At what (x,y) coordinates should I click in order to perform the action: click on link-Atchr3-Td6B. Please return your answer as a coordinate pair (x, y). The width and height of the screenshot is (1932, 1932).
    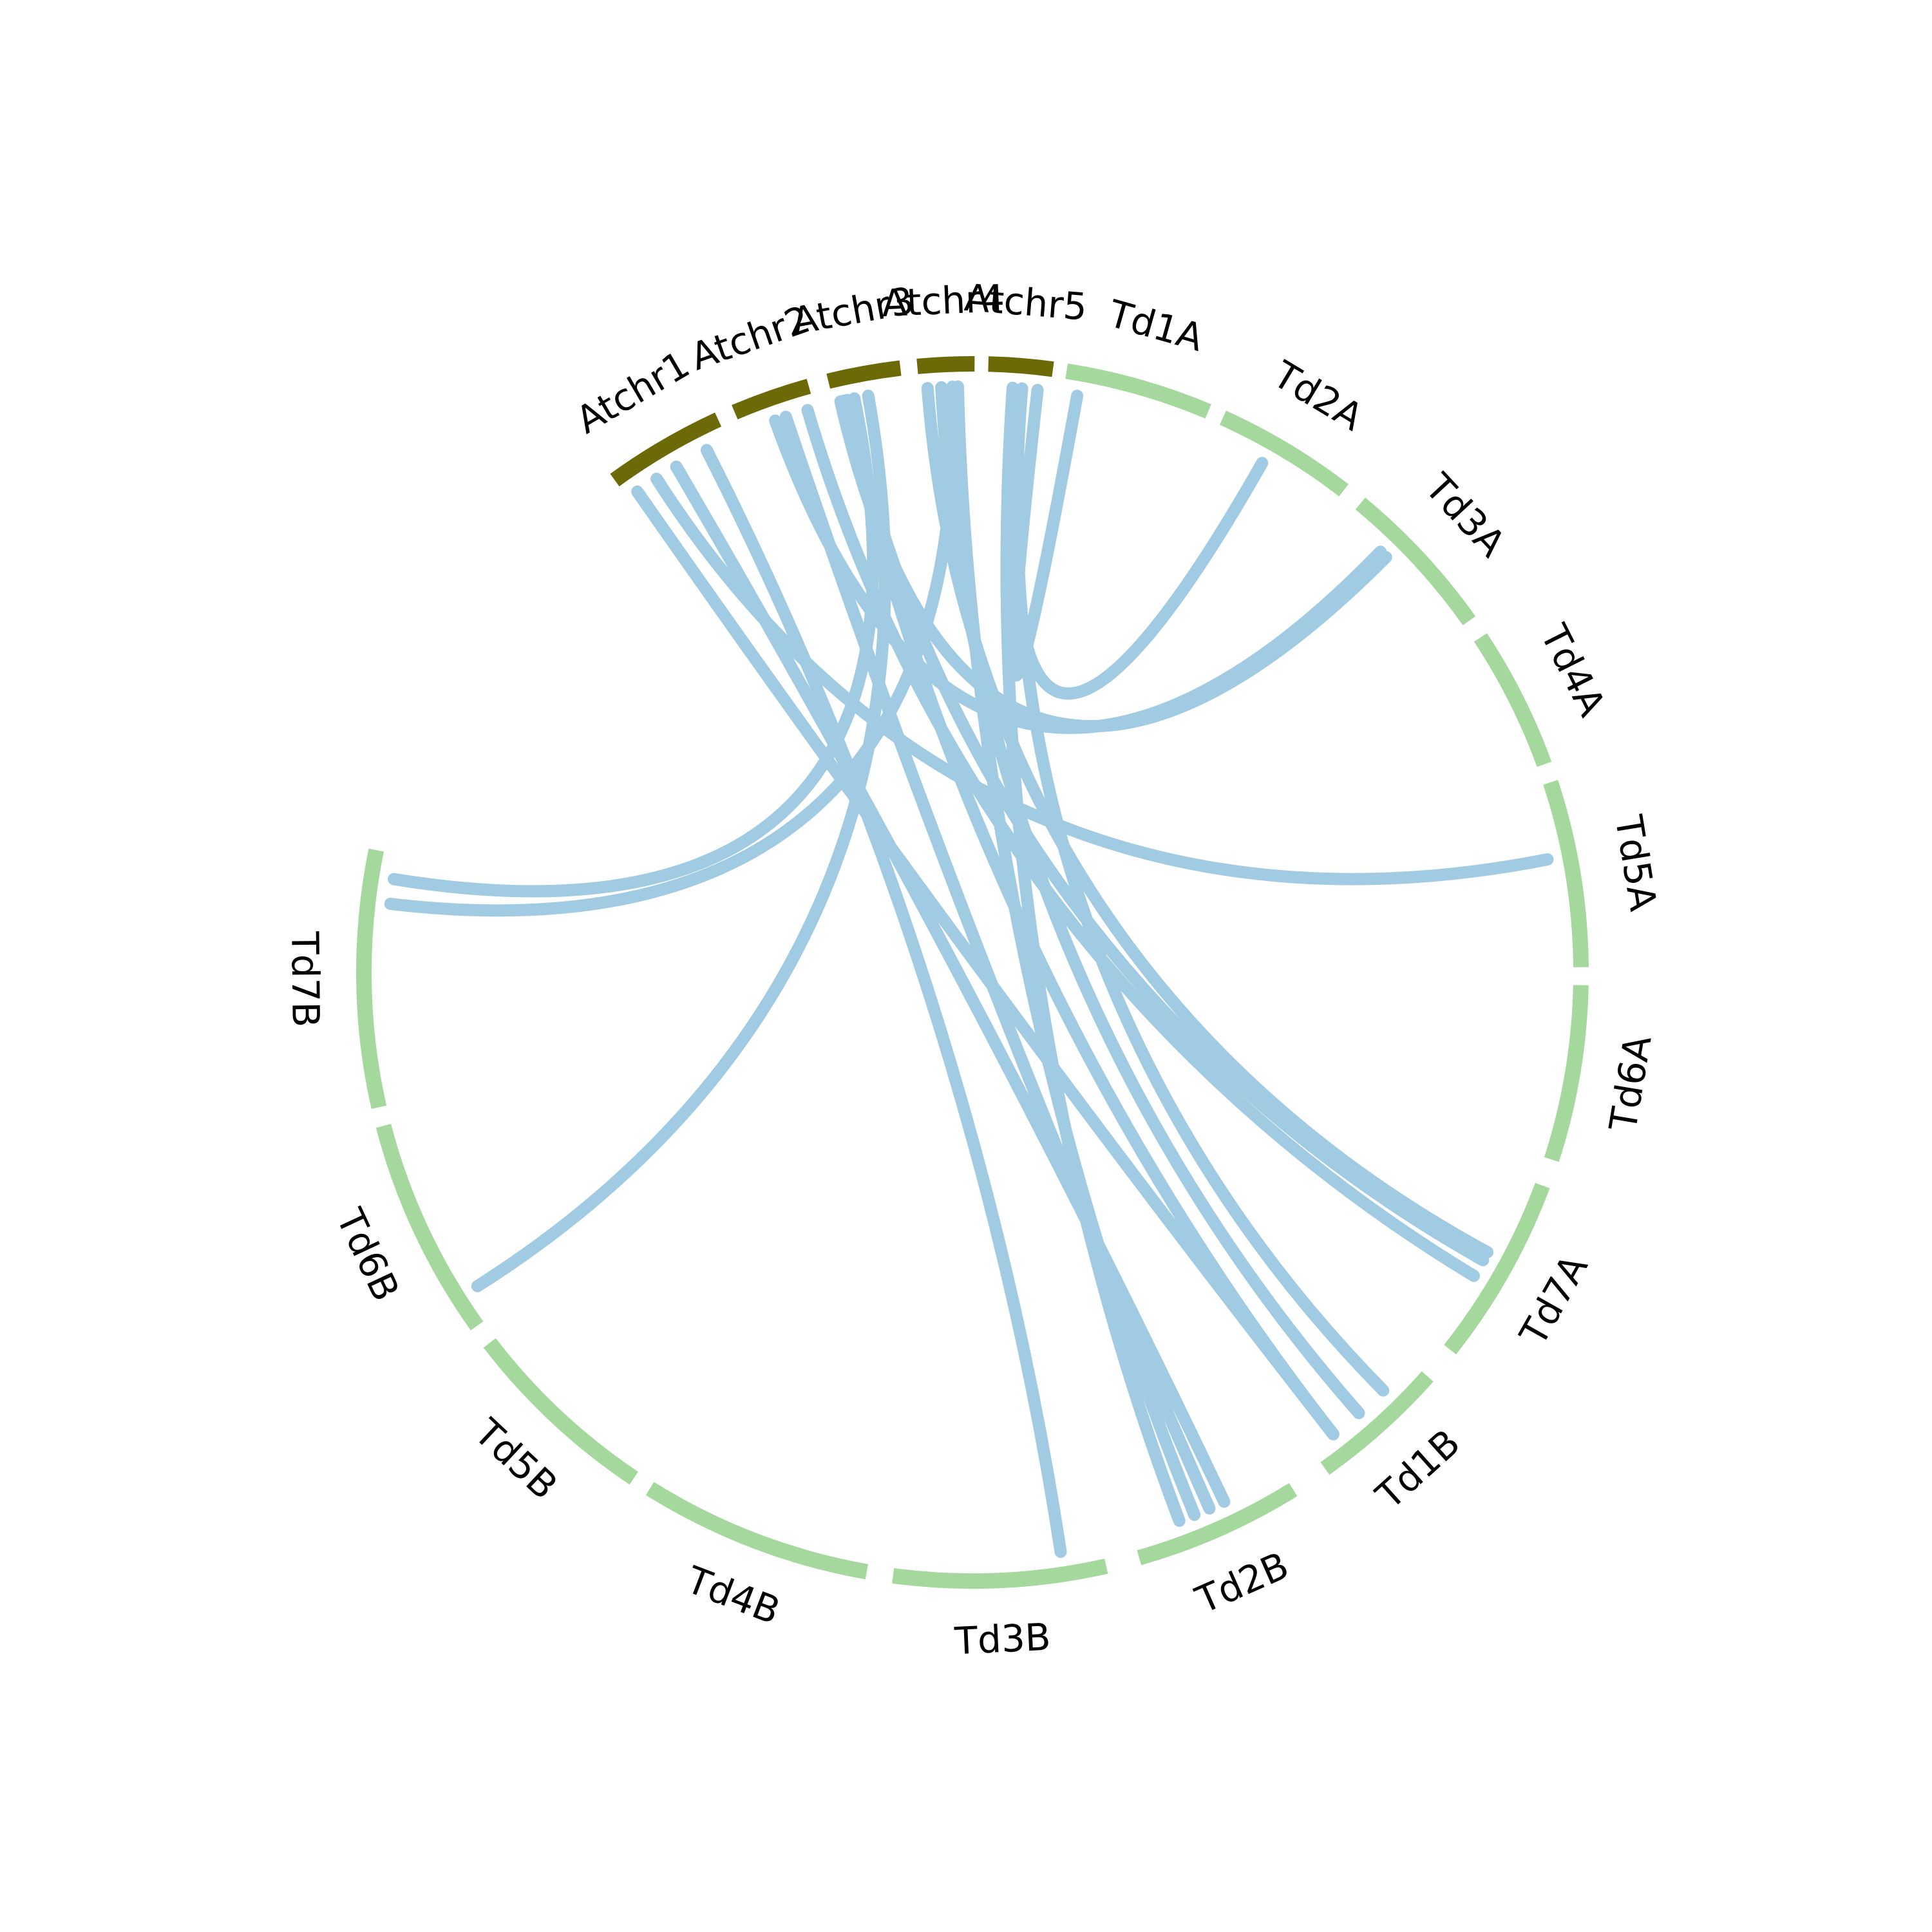
    Looking at the image, I should click on (681, 842).